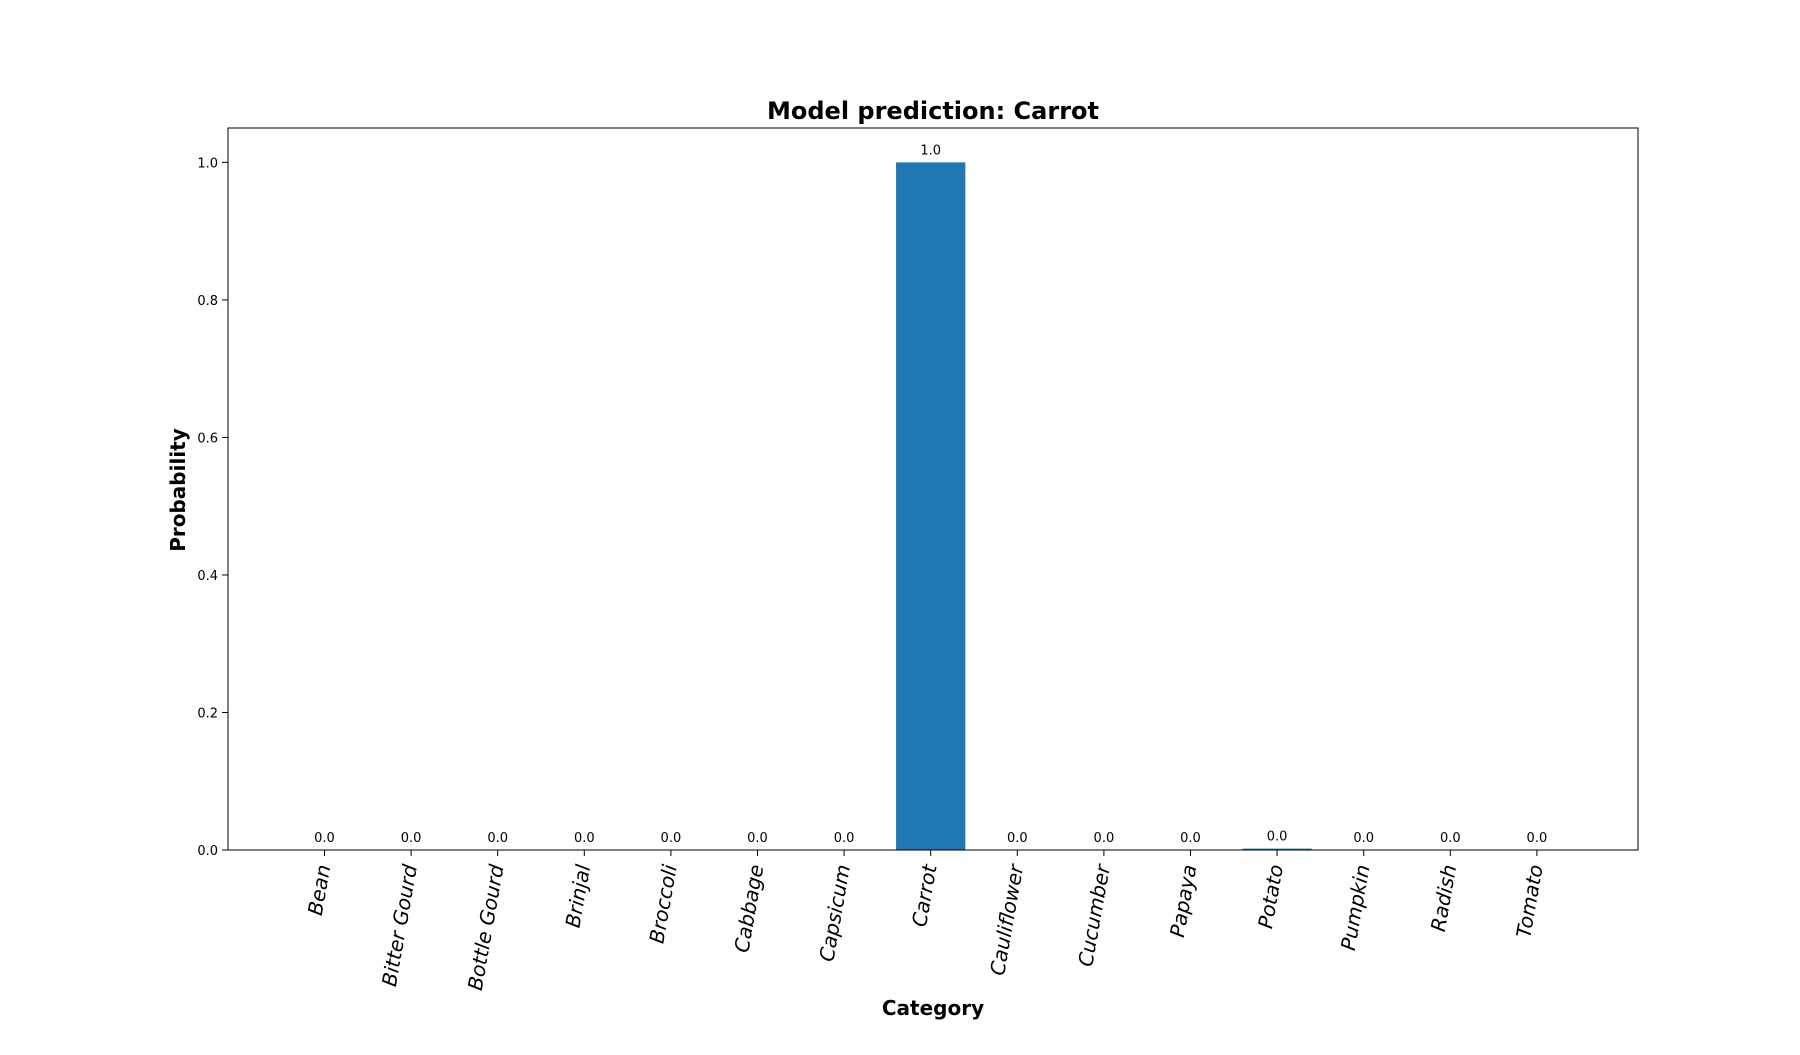 The image size is (1800, 1055). What do you see at coordinates (1006, 919) in the screenshot?
I see `x-tick-label: Cauliflower` at bounding box center [1006, 919].